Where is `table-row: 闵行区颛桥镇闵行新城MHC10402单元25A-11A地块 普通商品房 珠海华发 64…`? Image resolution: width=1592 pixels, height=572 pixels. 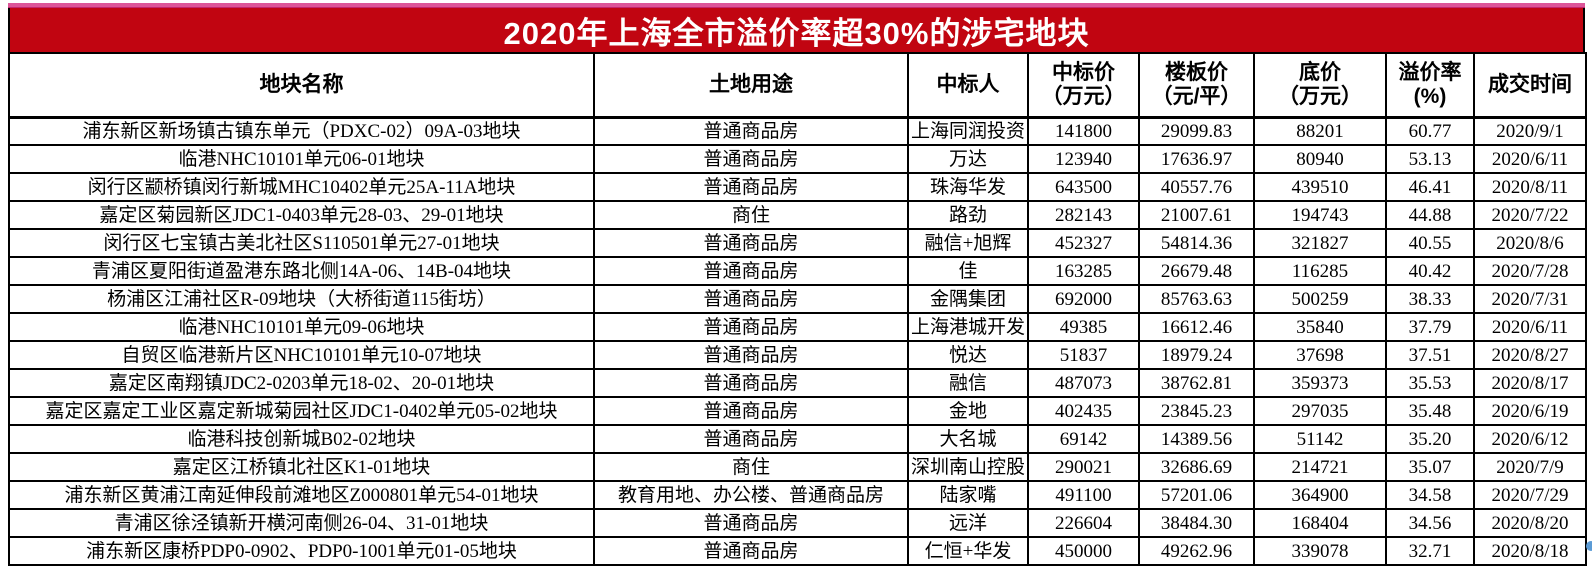 table-row: 闵行区颛桥镇闵行新城MHC10402单元25A-11A地块 普通商品房 珠海华发 64… is located at coordinates (797, 187).